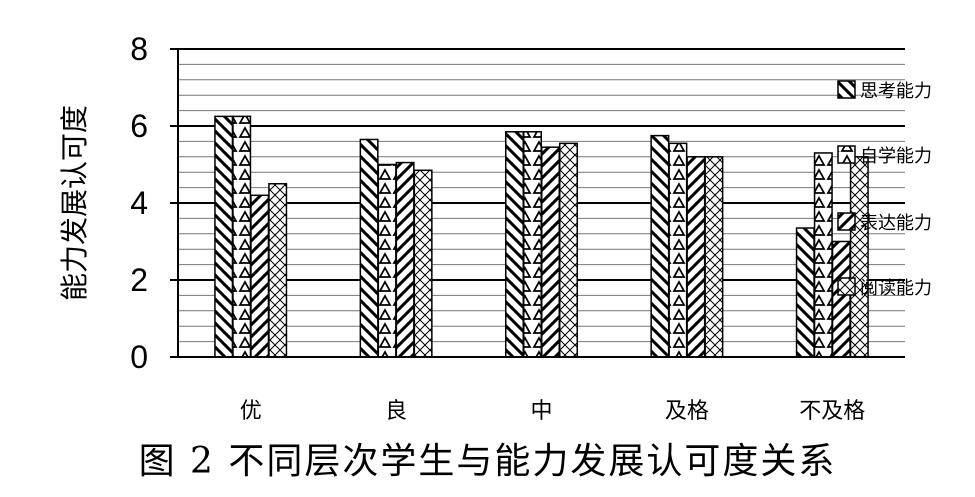 Image resolution: width=975 pixels, height=497 pixels. What do you see at coordinates (896, 288) in the screenshot?
I see `legend-label: 阅读能力` at bounding box center [896, 288].